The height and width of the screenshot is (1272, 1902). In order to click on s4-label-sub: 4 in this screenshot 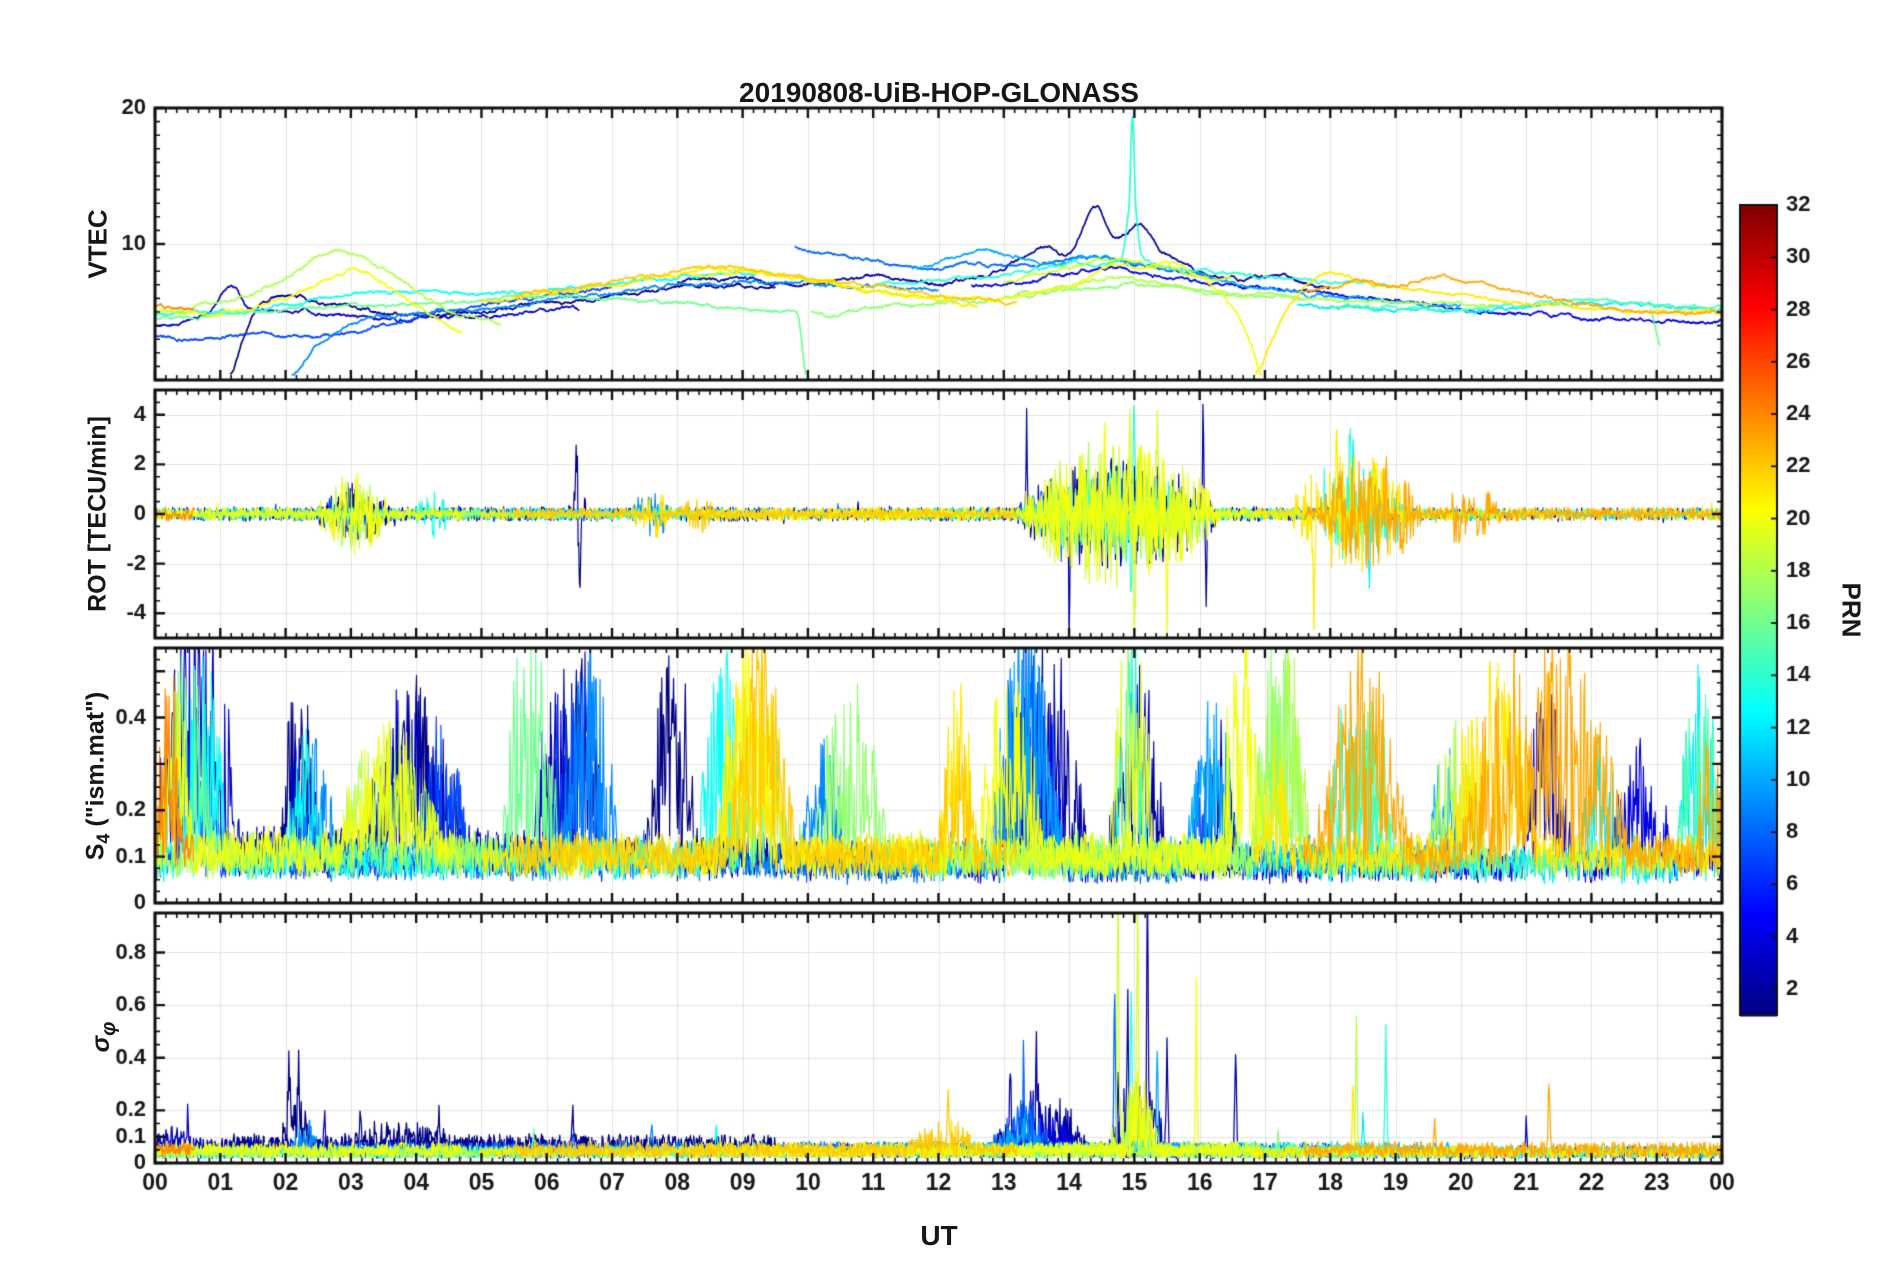, I will do `click(103, 838)`.